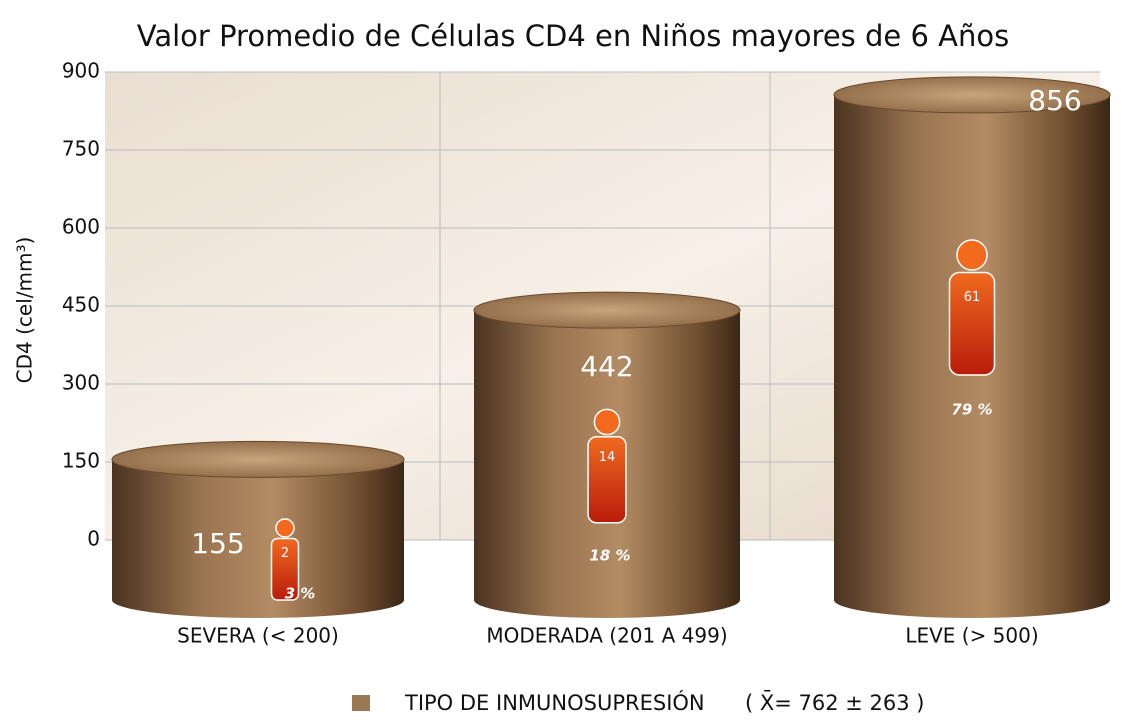 Image resolution: width=1147 pixels, height=721 pixels. What do you see at coordinates (81, 149) in the screenshot?
I see `y-tick-label: 750` at bounding box center [81, 149].